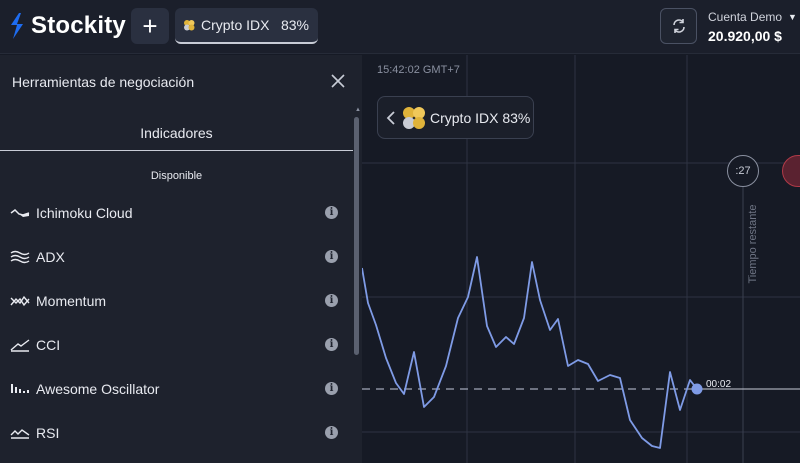 The height and width of the screenshot is (463, 800). What do you see at coordinates (50, 257) in the screenshot?
I see `indicator-label: ADX` at bounding box center [50, 257].